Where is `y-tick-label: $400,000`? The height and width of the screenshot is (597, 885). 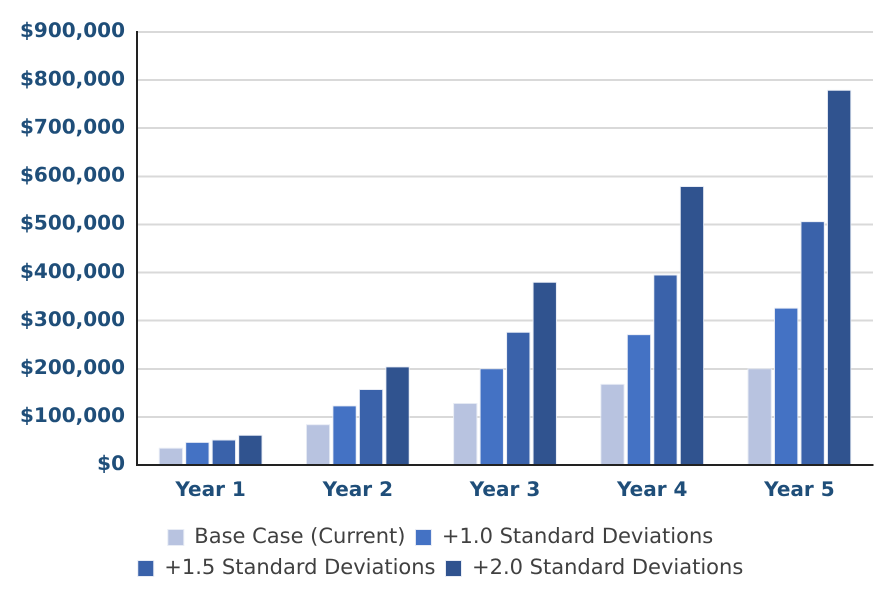 y-tick-label: $400,000 is located at coordinates (73, 270).